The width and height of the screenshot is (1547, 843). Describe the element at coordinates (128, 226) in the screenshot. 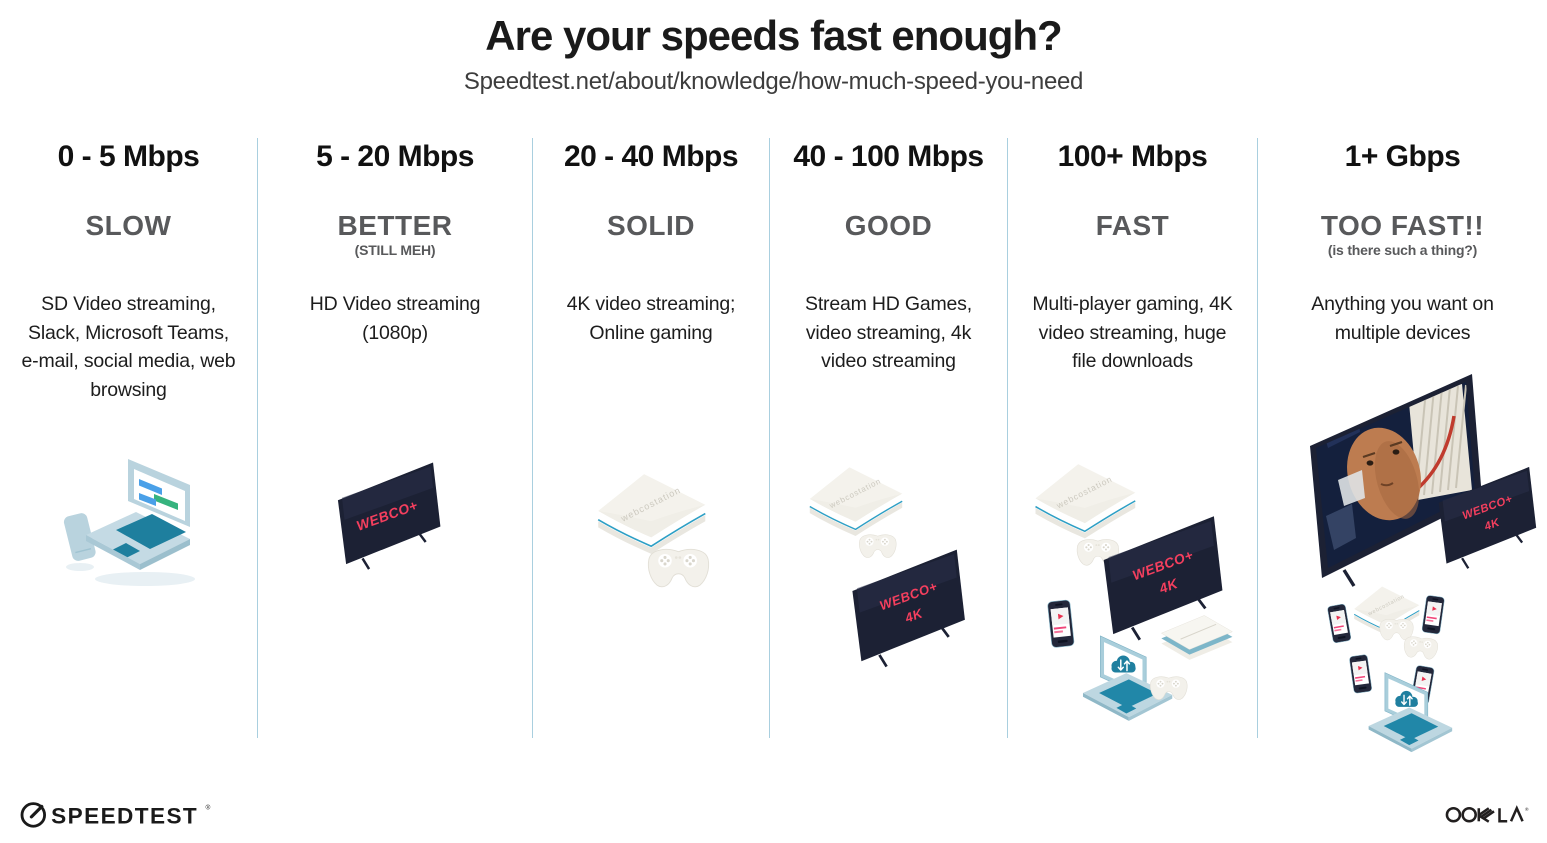

I see `tier-label: SLOW` at that location.